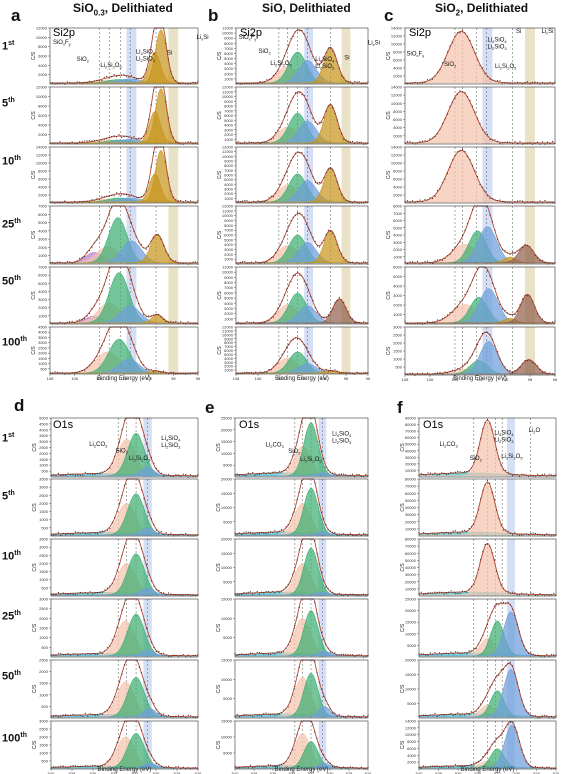 Image resolution: width=565 pixels, height=774 pixels. Describe the element at coordinates (254, 772) in the screenshot. I see `x-tick-label: 538` at that location.